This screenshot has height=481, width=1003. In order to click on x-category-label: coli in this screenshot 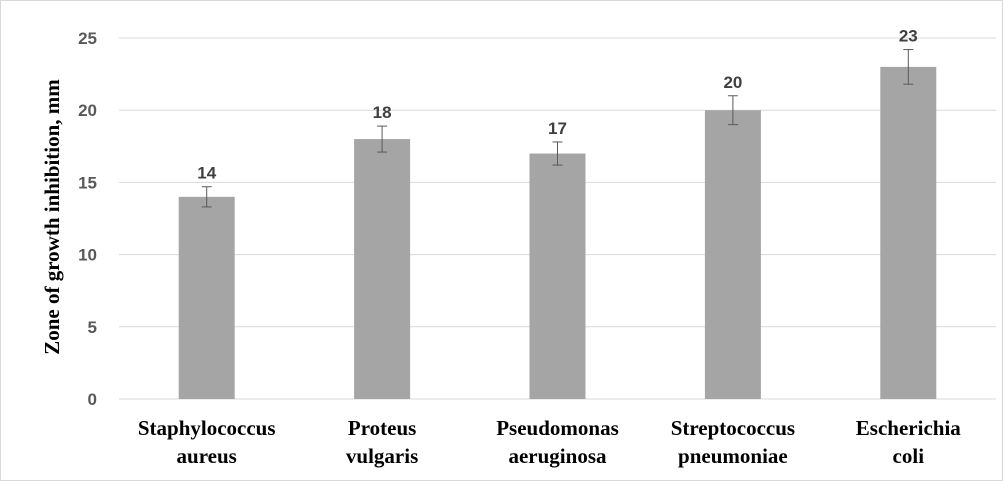, I will do `click(909, 456)`.